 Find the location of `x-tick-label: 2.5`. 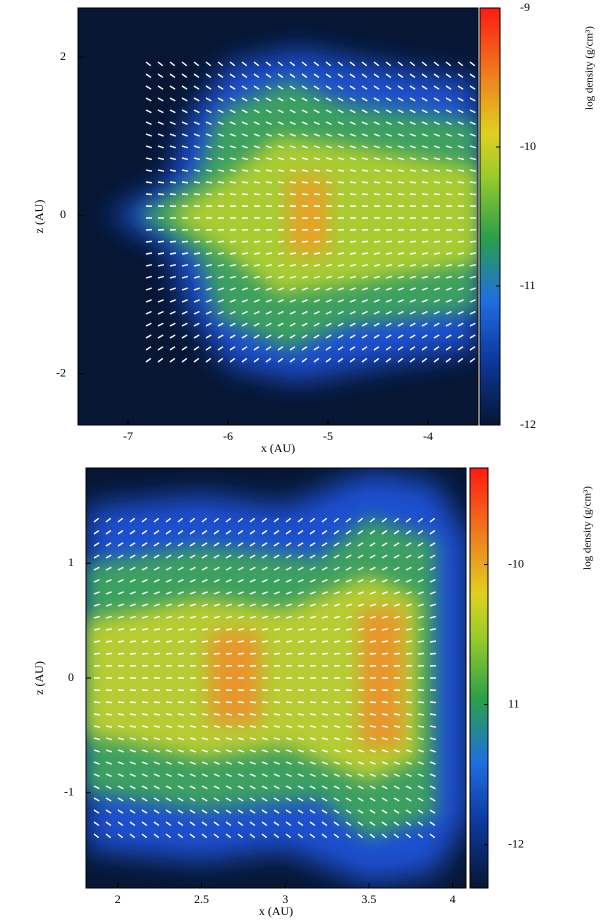

x-tick-label: 2.5 is located at coordinates (201, 899).